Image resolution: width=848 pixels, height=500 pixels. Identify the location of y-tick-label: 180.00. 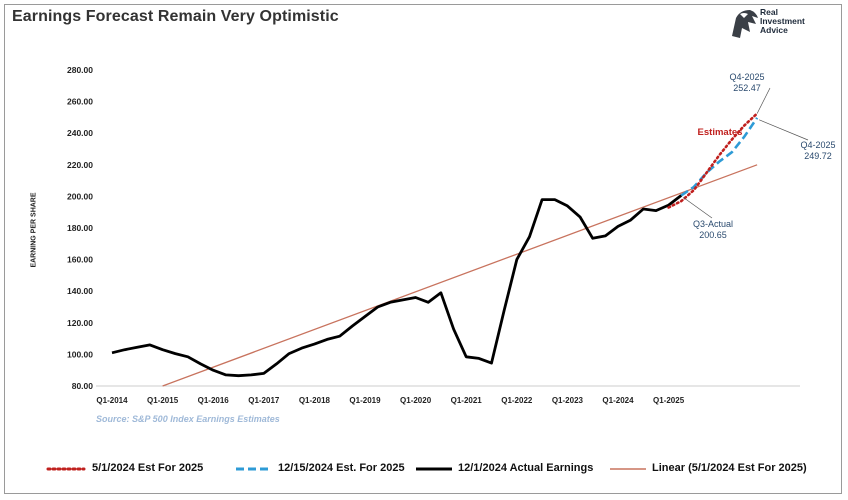
(80, 228).